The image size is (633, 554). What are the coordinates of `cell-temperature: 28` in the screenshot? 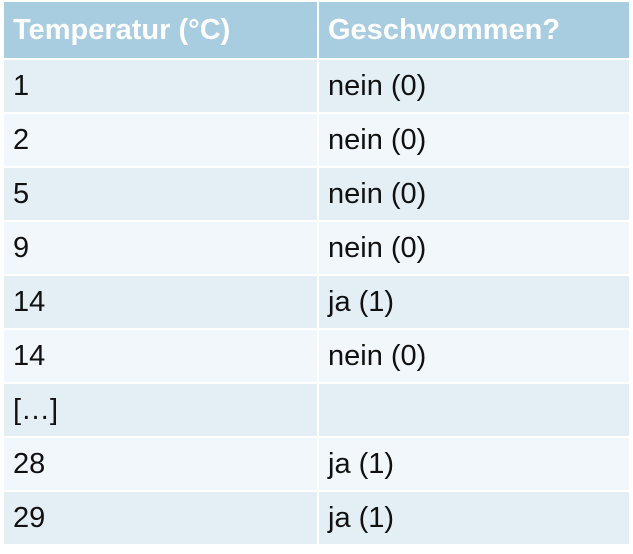 It's located at (161, 463).